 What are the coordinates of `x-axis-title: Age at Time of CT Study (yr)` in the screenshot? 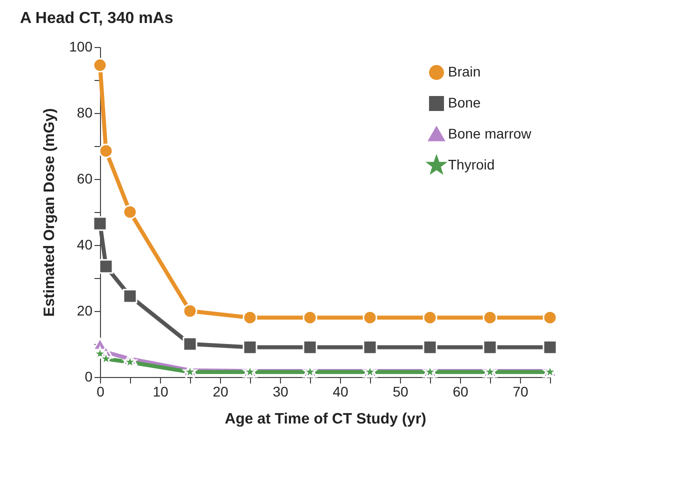 It's located at (325, 419).